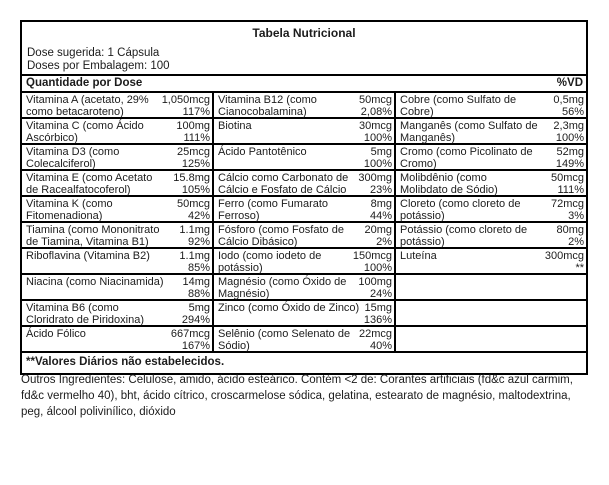 This screenshot has height=485, width=609. Describe the element at coordinates (572, 112) in the screenshot. I see `nutrient-daily-value: 56%` at that location.